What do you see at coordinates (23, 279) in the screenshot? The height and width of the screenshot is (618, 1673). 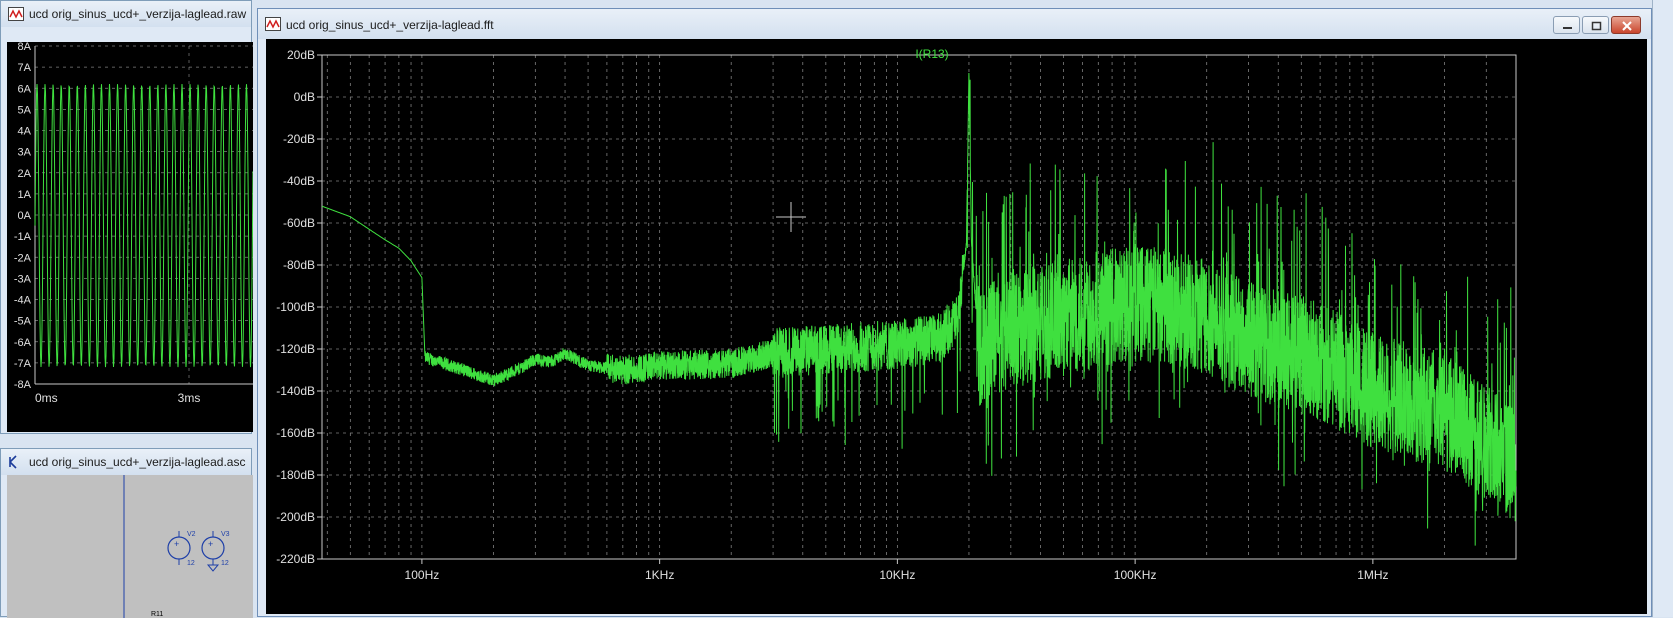 I see `y-tick-label: -3A` at bounding box center [23, 279].